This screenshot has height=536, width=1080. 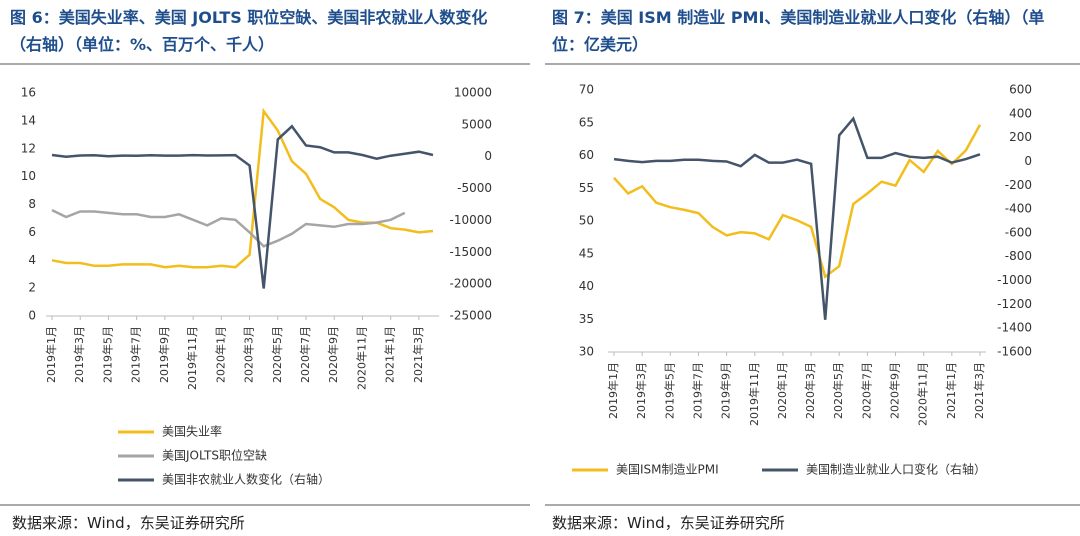 What do you see at coordinates (1018, 232) in the screenshot?
I see `y2-tick-label: -600` at bounding box center [1018, 232].